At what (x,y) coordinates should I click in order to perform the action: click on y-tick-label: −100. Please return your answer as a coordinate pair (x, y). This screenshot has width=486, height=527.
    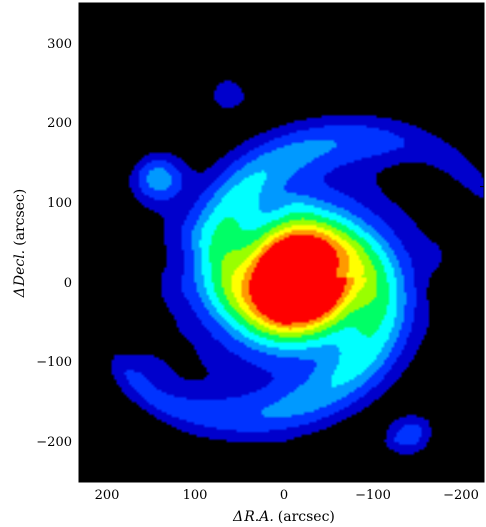
    Looking at the image, I should click on (54, 362).